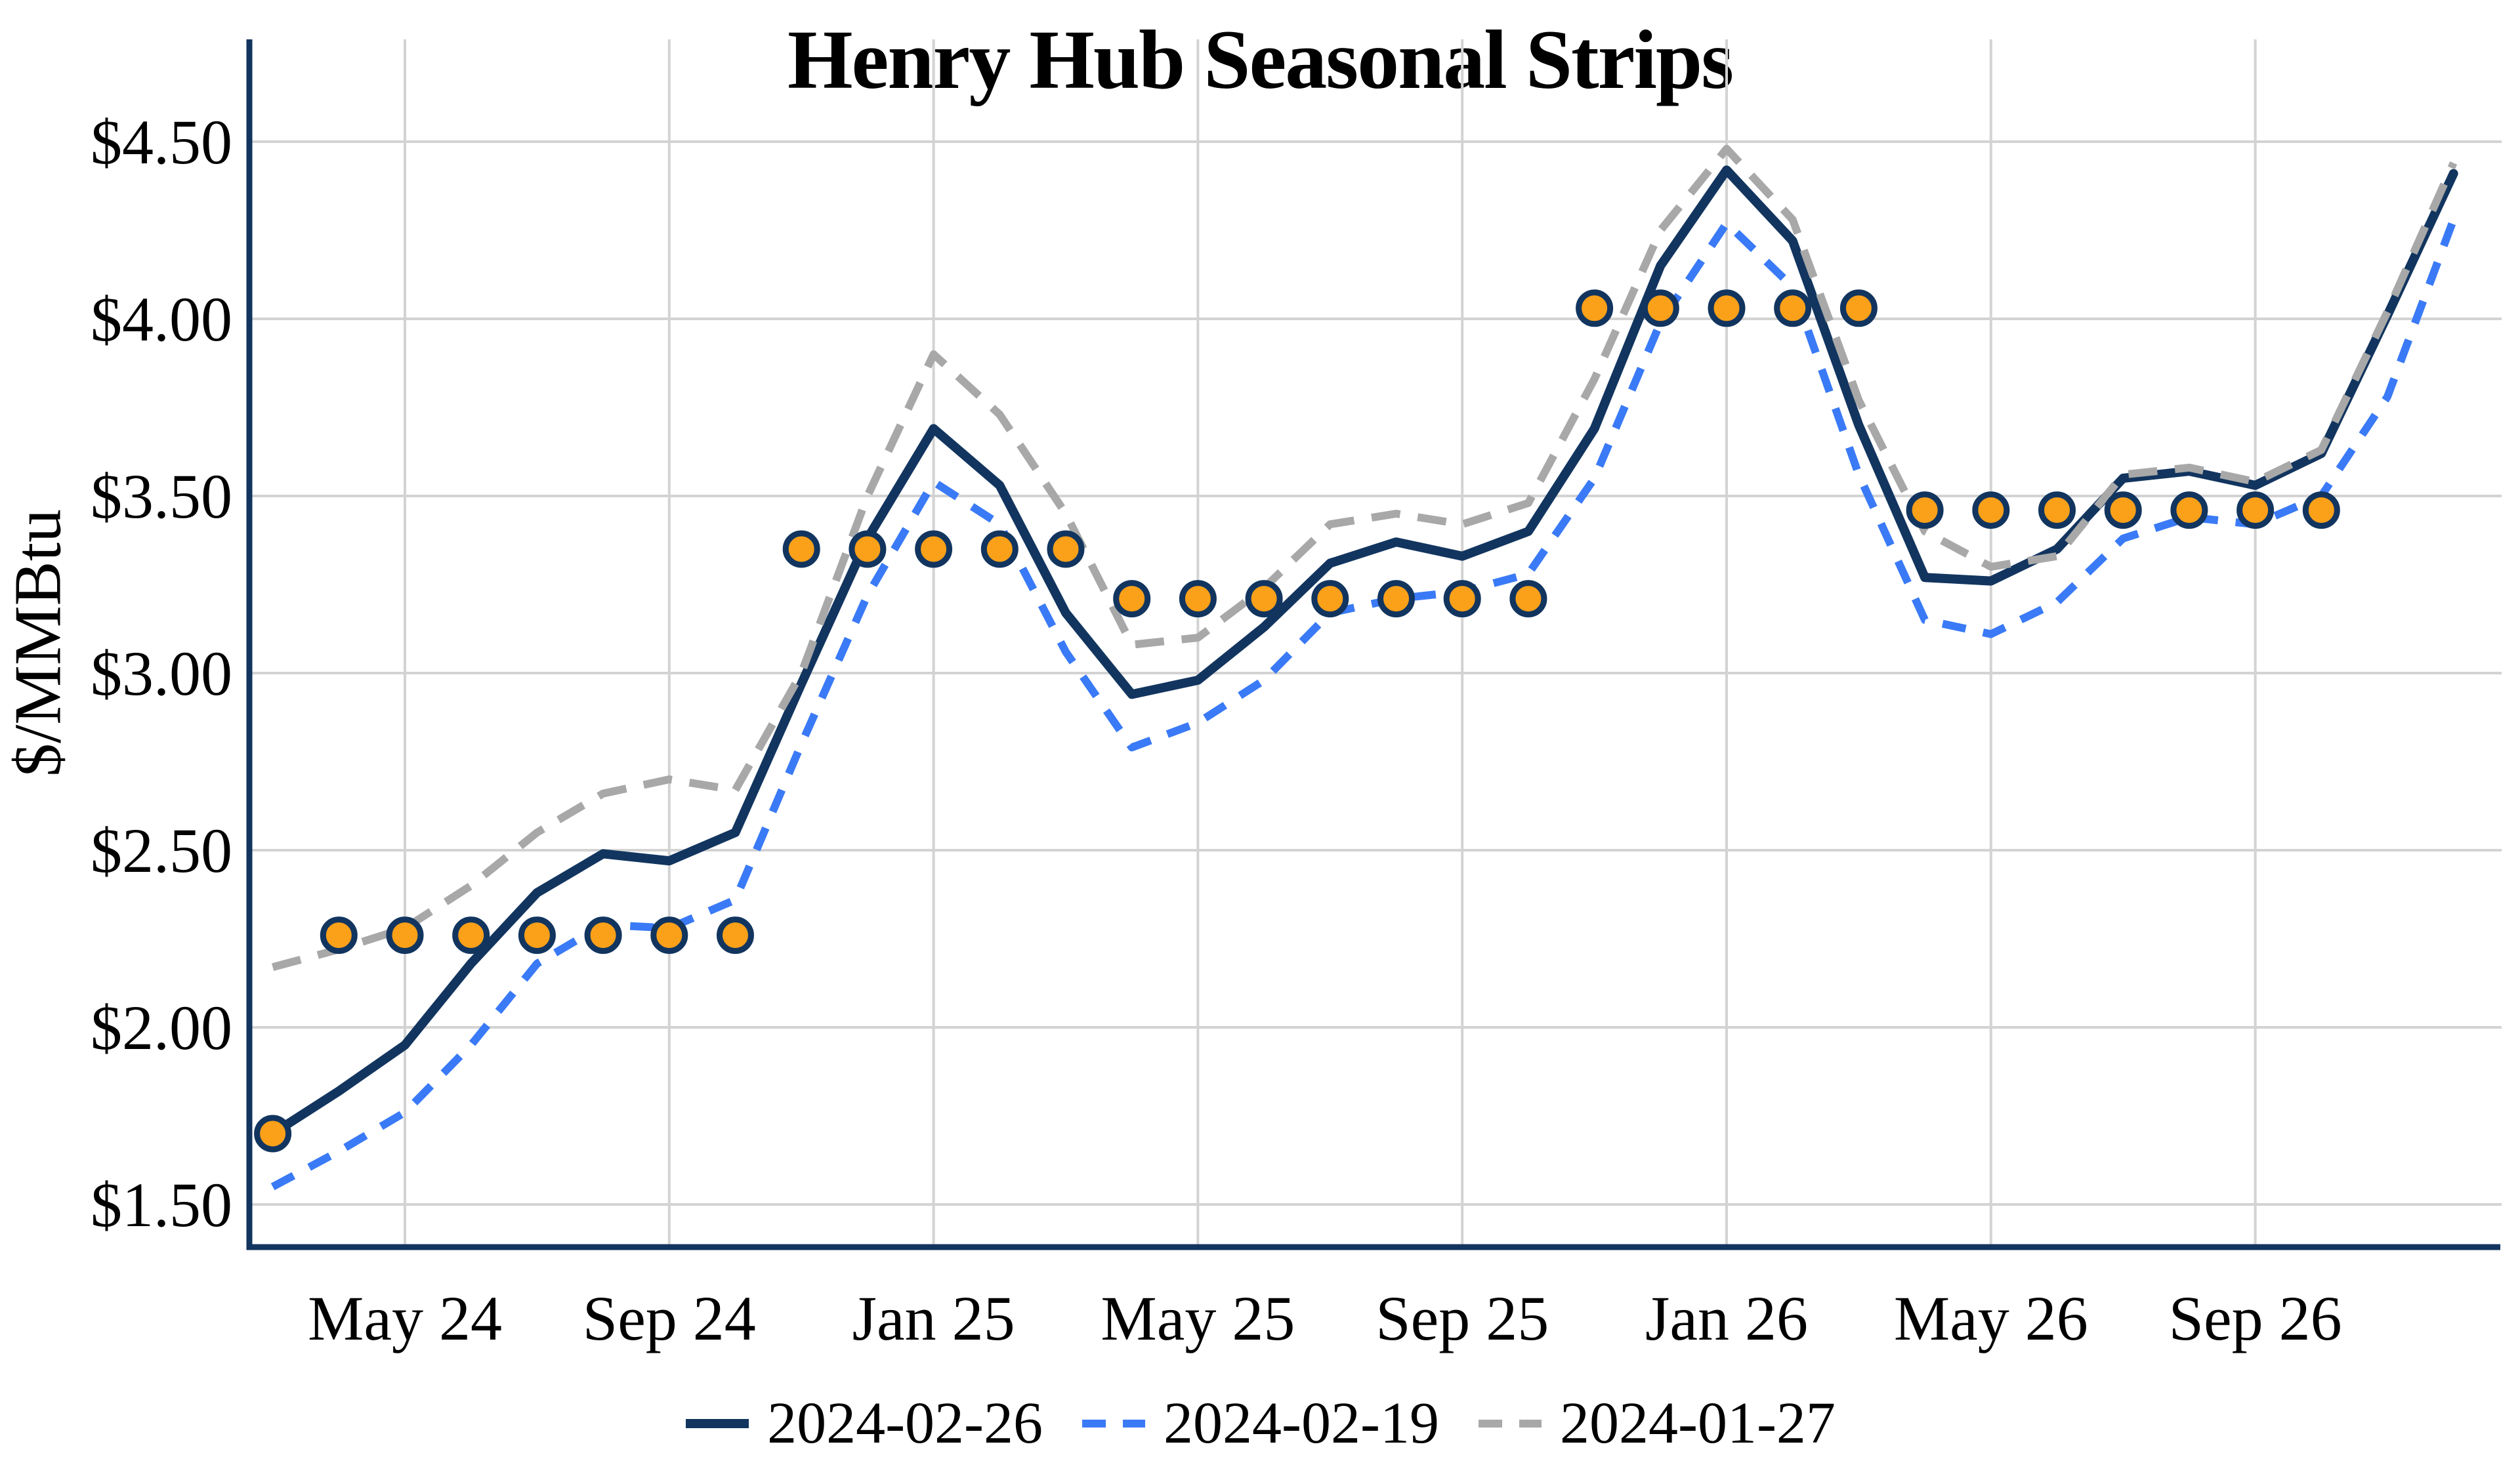  Describe the element at coordinates (405, 1318) in the screenshot. I see `x-tick-label: May 24` at that location.